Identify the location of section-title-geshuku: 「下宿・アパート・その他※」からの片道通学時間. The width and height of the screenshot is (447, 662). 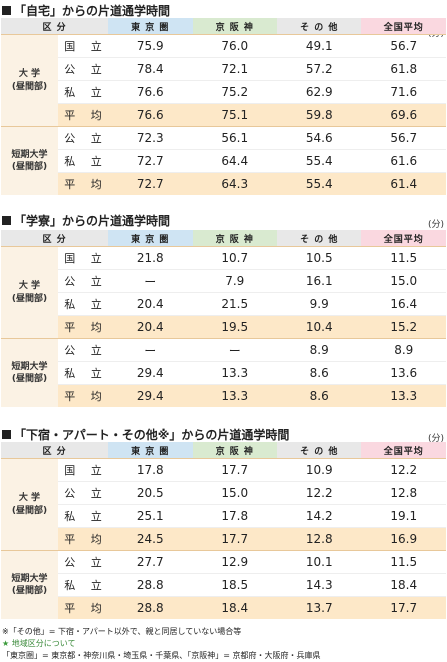
(145, 434).